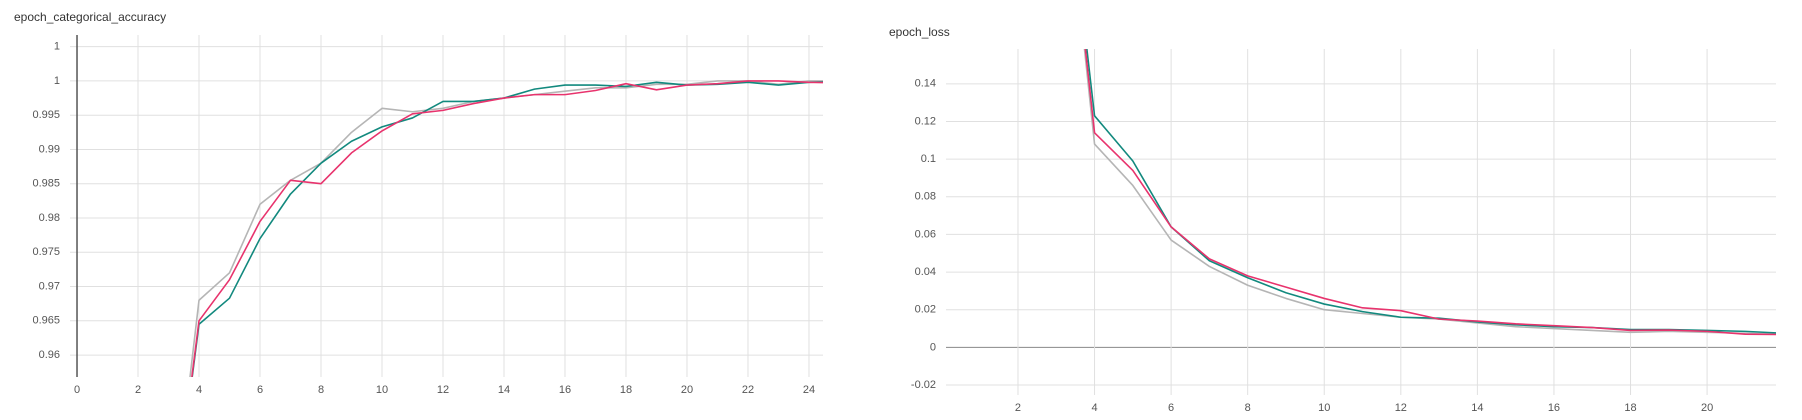  I want to click on y-tick-label: 0.14, so click(925, 84).